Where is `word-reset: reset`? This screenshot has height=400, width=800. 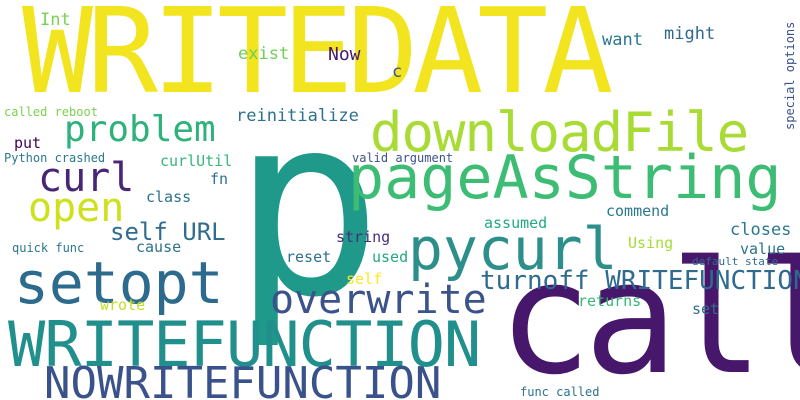 word-reset: reset is located at coordinates (309, 257).